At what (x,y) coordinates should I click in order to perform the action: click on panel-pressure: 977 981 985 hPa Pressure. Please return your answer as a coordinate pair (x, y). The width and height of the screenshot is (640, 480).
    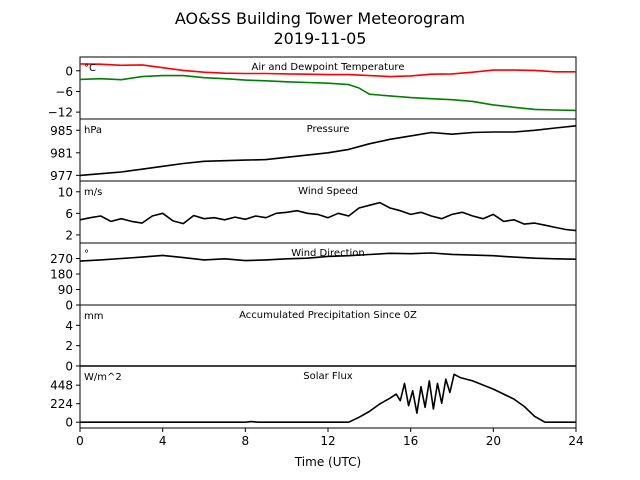
    Looking at the image, I should click on (313, 150).